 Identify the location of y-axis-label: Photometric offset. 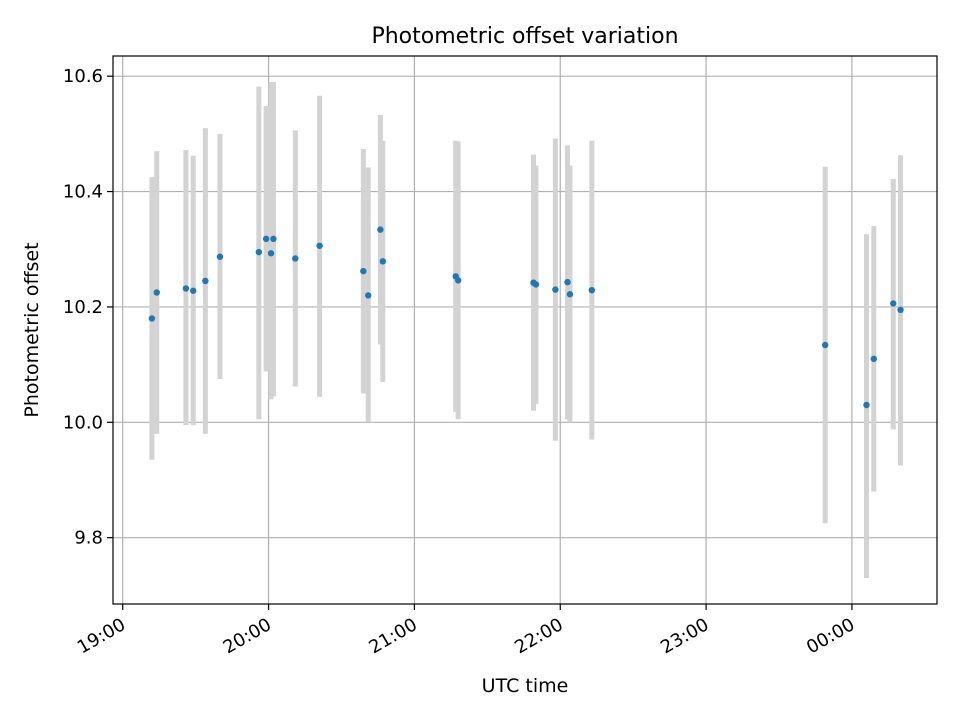
(32, 329).